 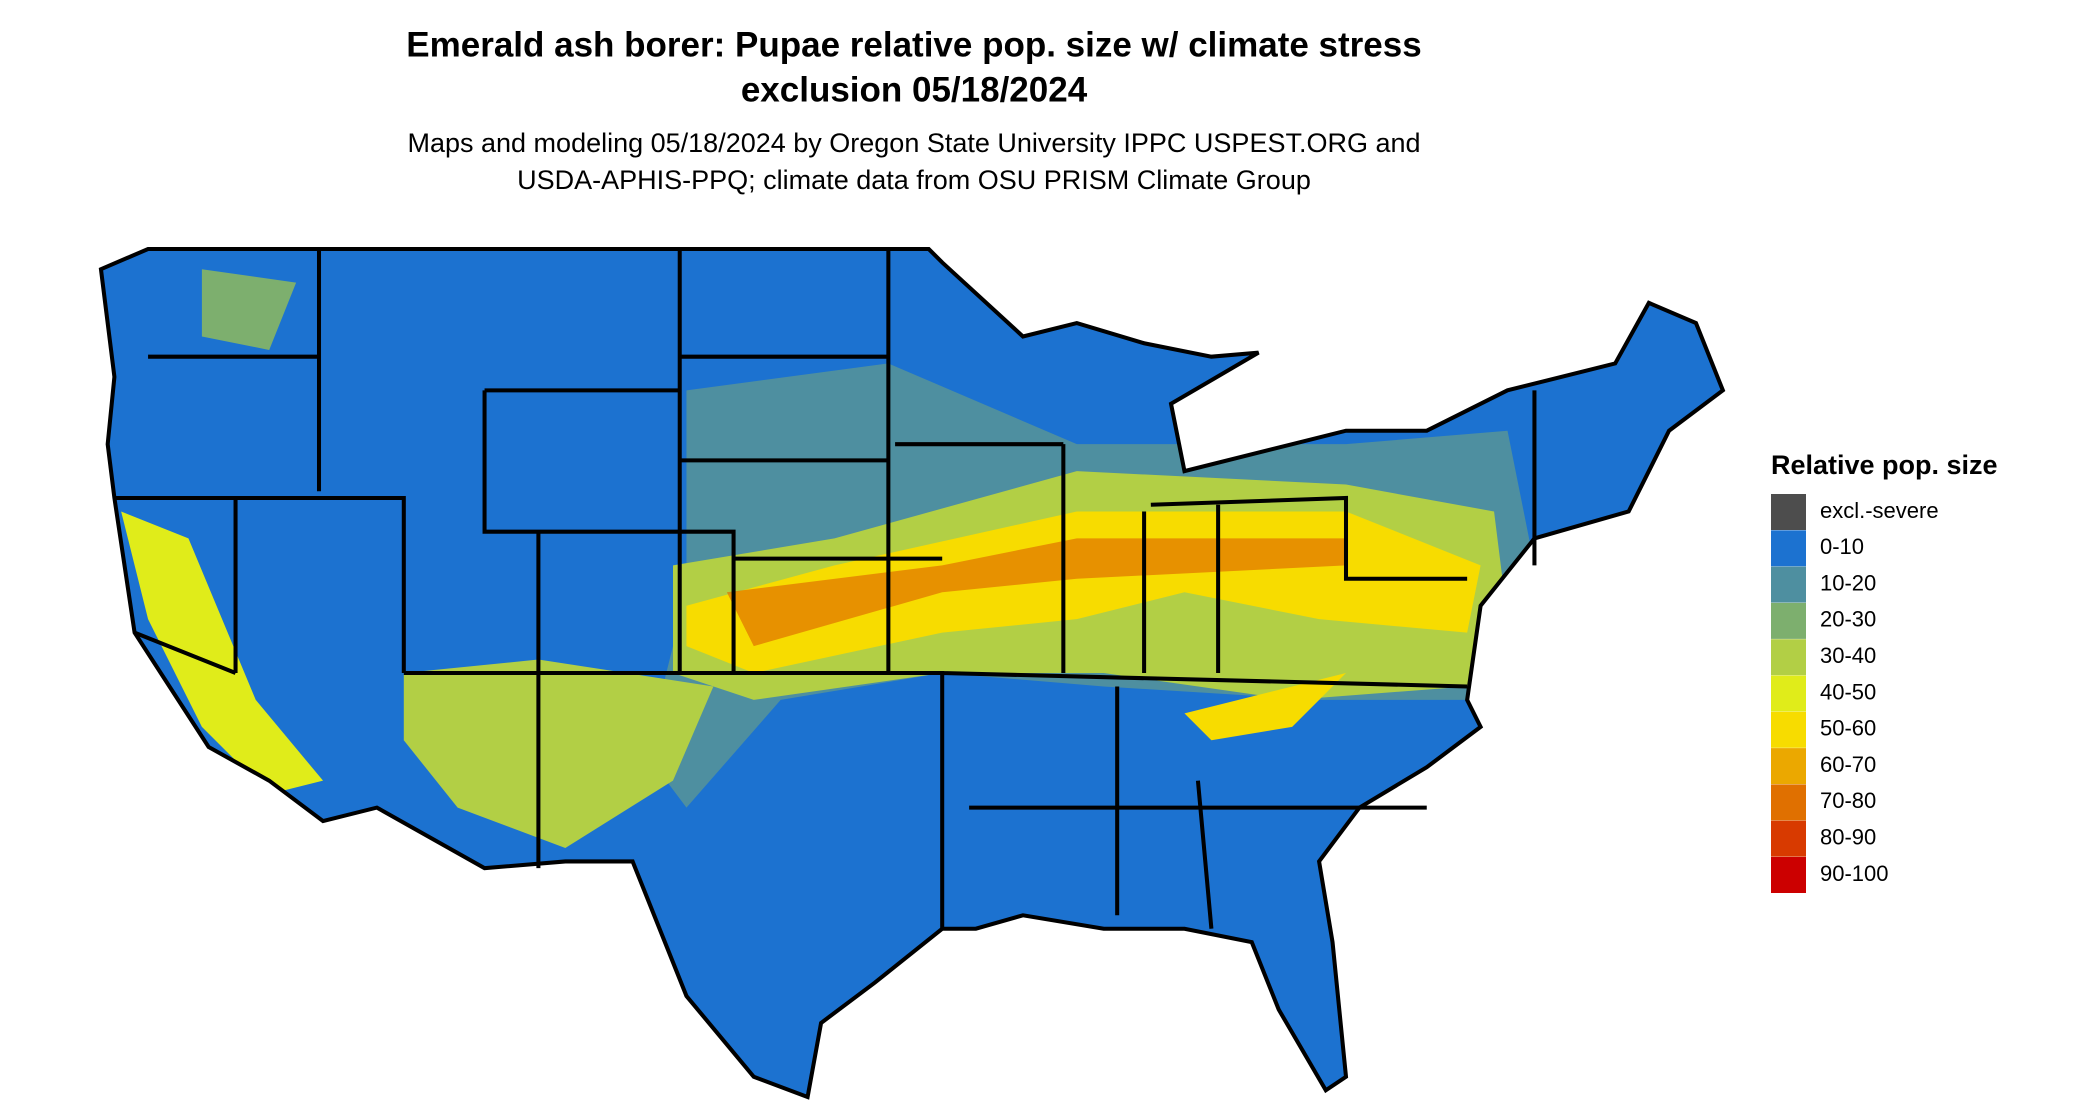 What do you see at coordinates (1848, 764) in the screenshot?
I see `legend-label: 60-70` at bounding box center [1848, 764].